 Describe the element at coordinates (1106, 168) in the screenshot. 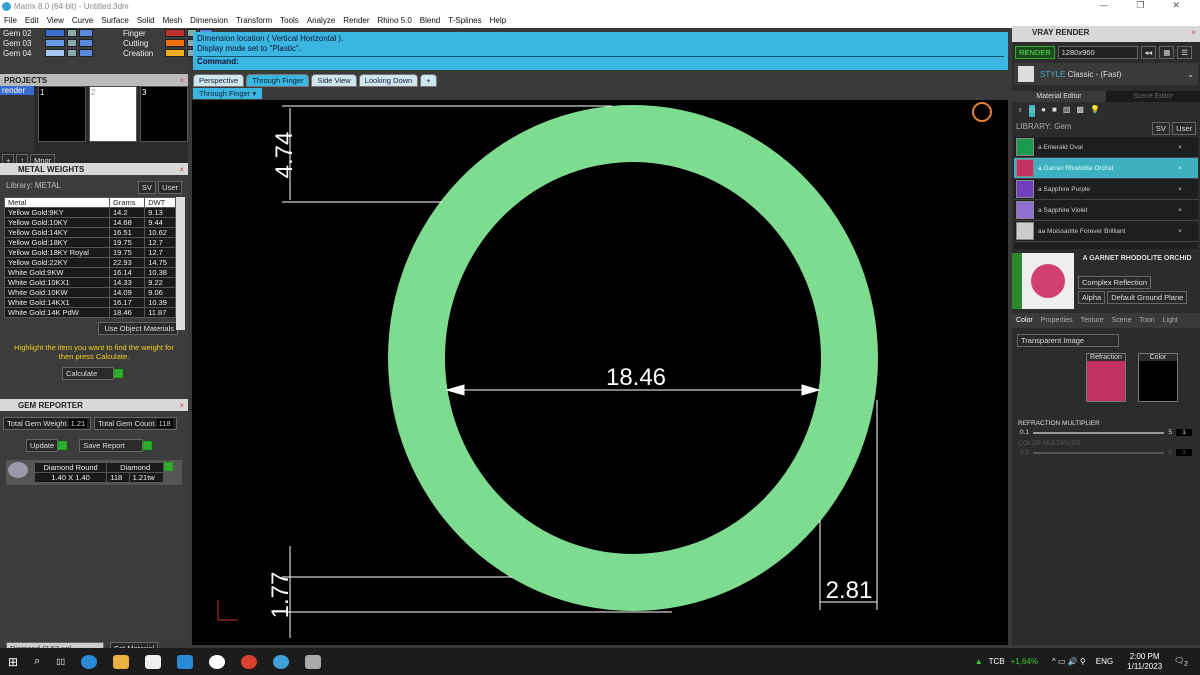

I see `material-item: a Garnet Rhodolite Orchid ×` at that location.